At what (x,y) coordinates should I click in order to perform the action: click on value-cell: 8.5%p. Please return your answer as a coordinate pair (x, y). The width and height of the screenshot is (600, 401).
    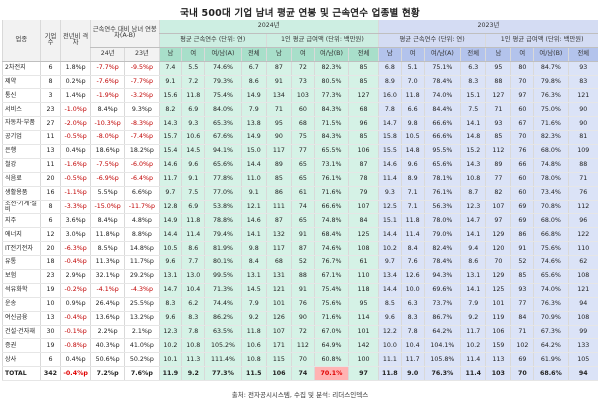
    Looking at the image, I should click on (107, 249).